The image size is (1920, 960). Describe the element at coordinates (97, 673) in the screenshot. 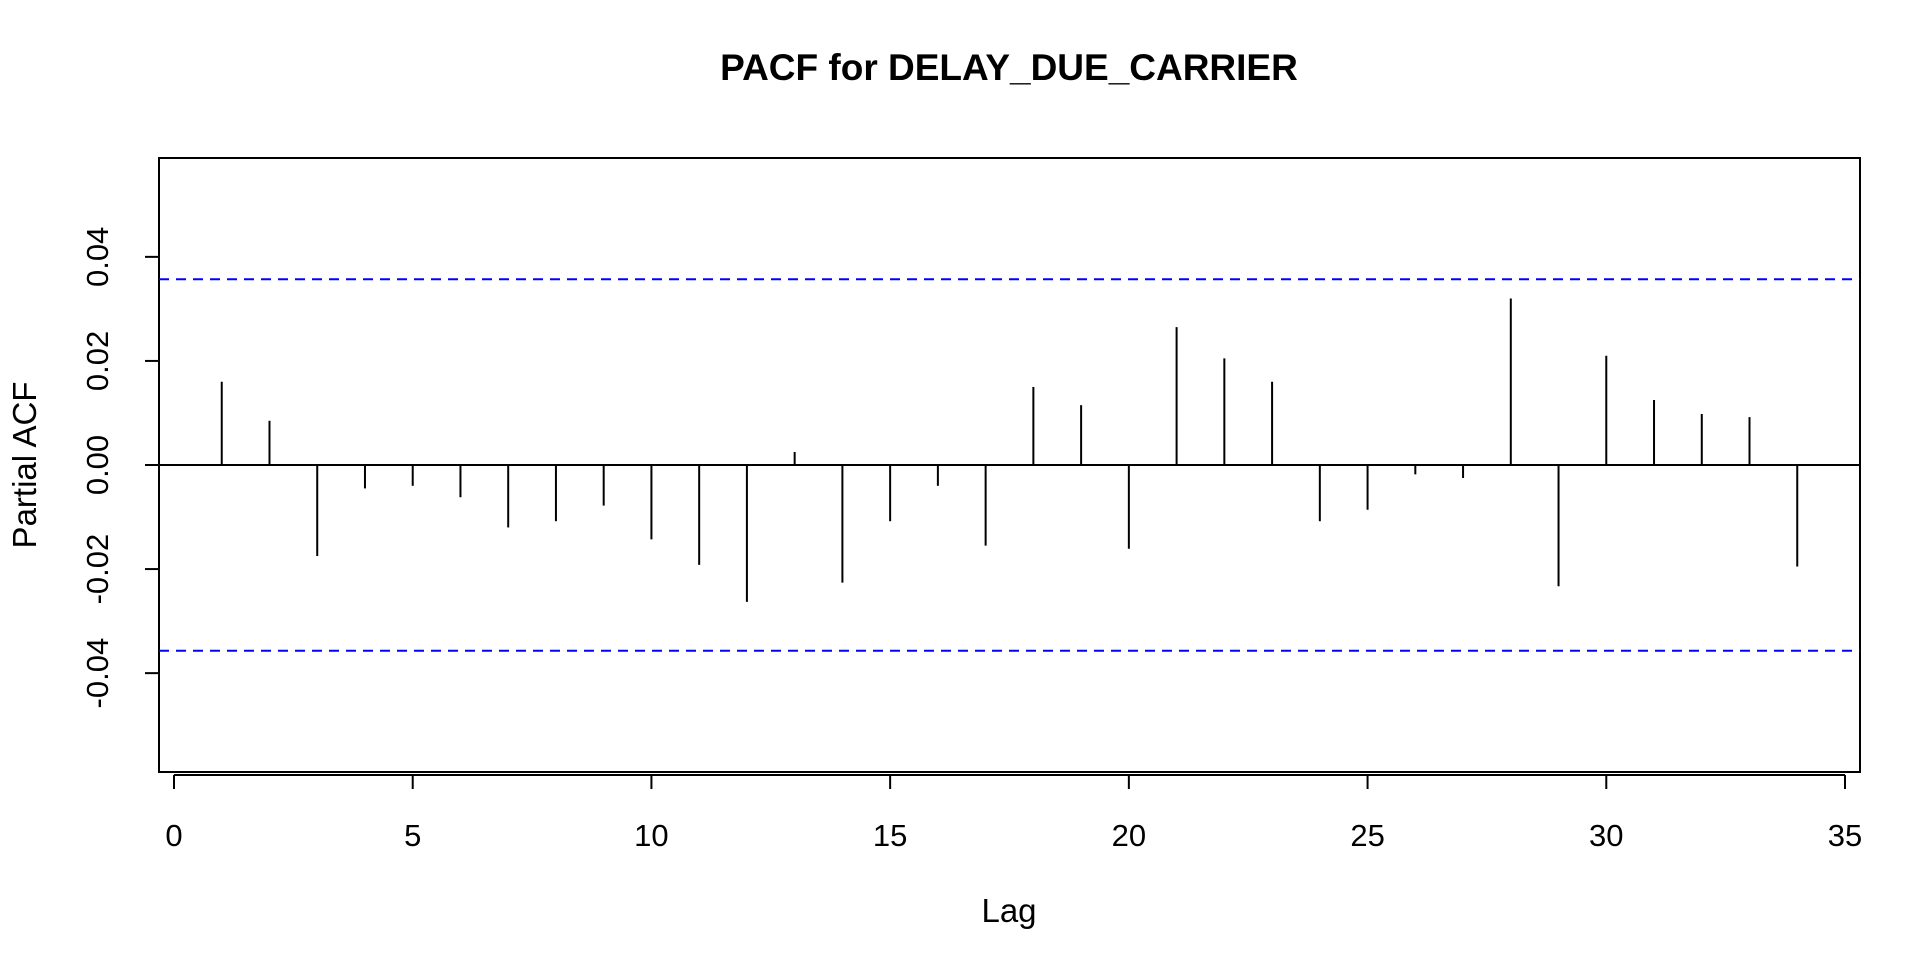

I see `y-tick-label: -0.04` at that location.